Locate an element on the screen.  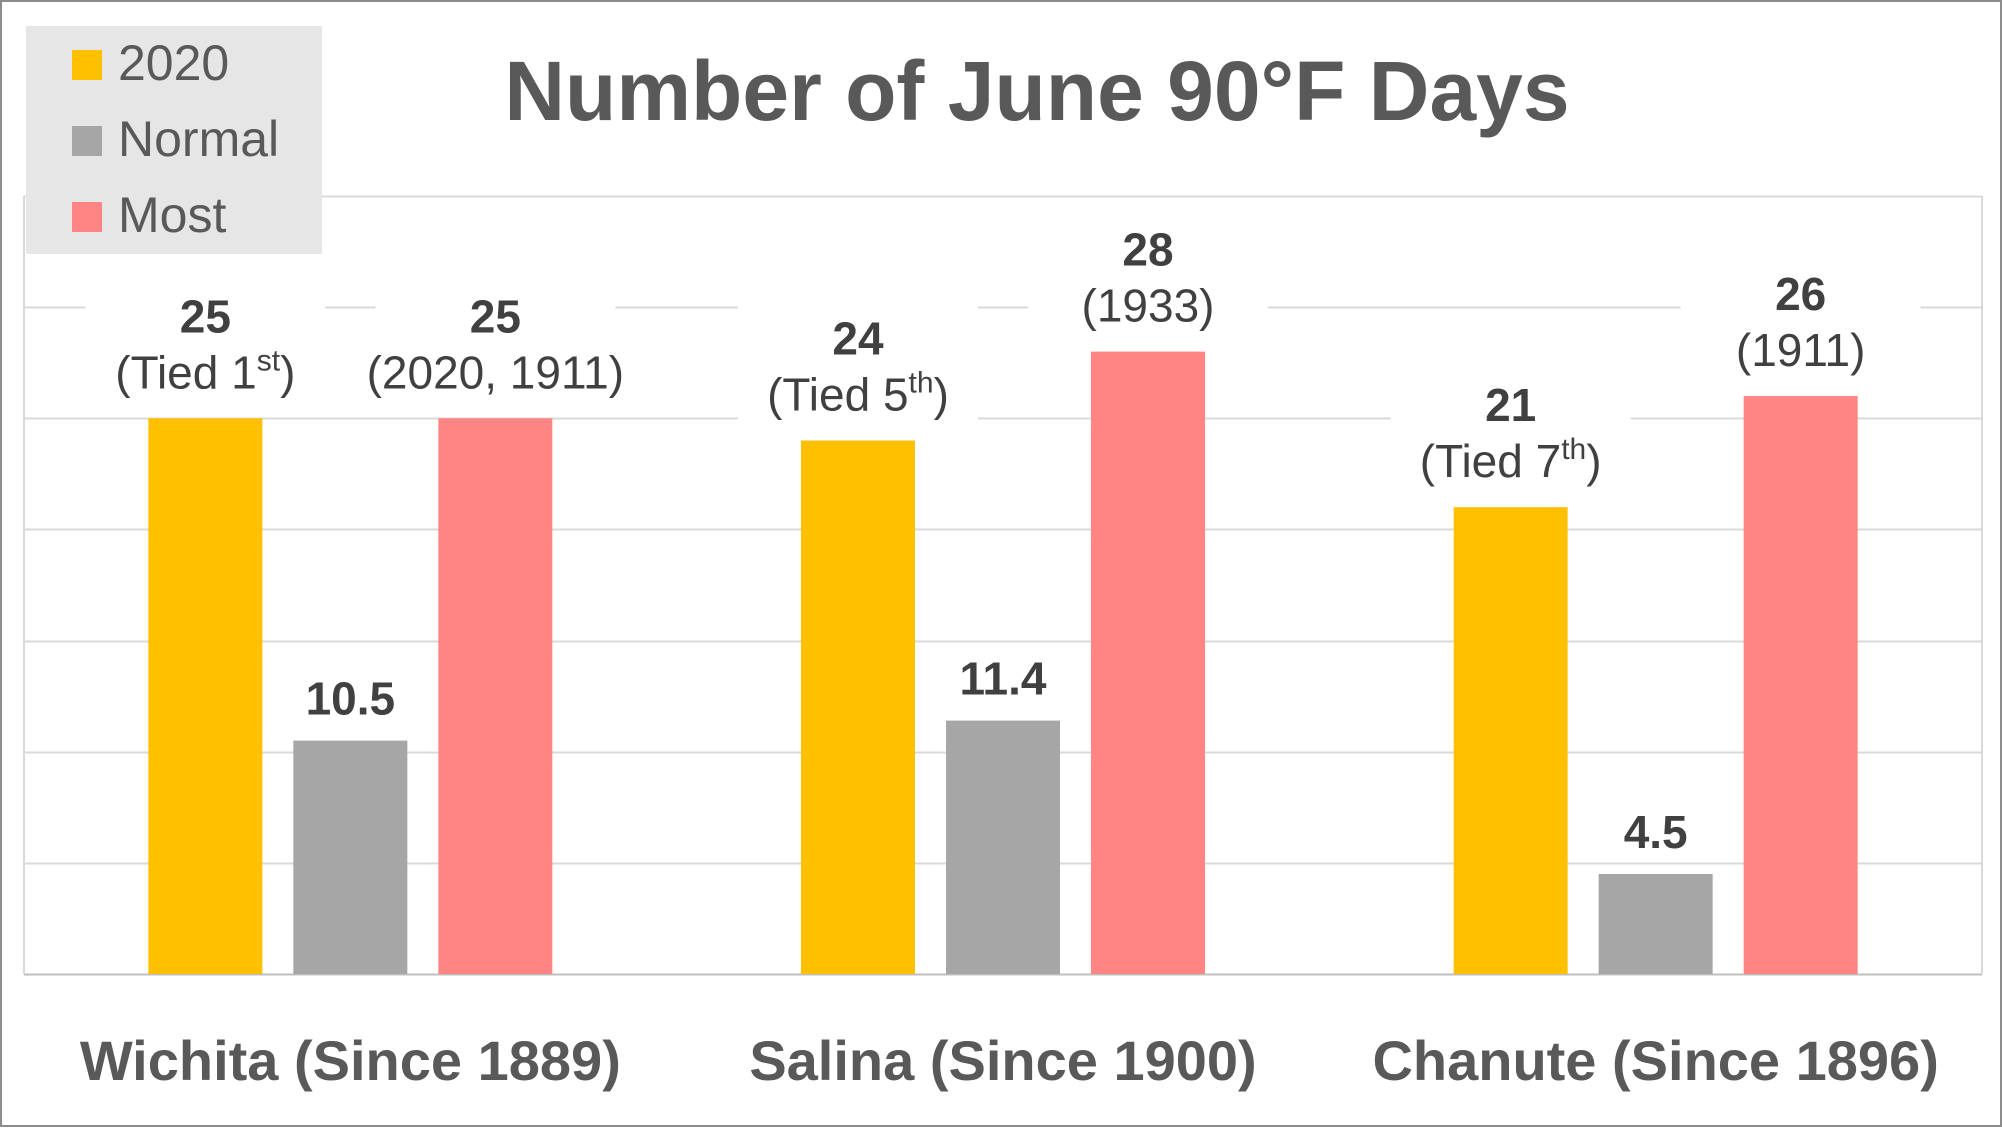
legend: 2020 Normal Most is located at coordinates (174, 140).